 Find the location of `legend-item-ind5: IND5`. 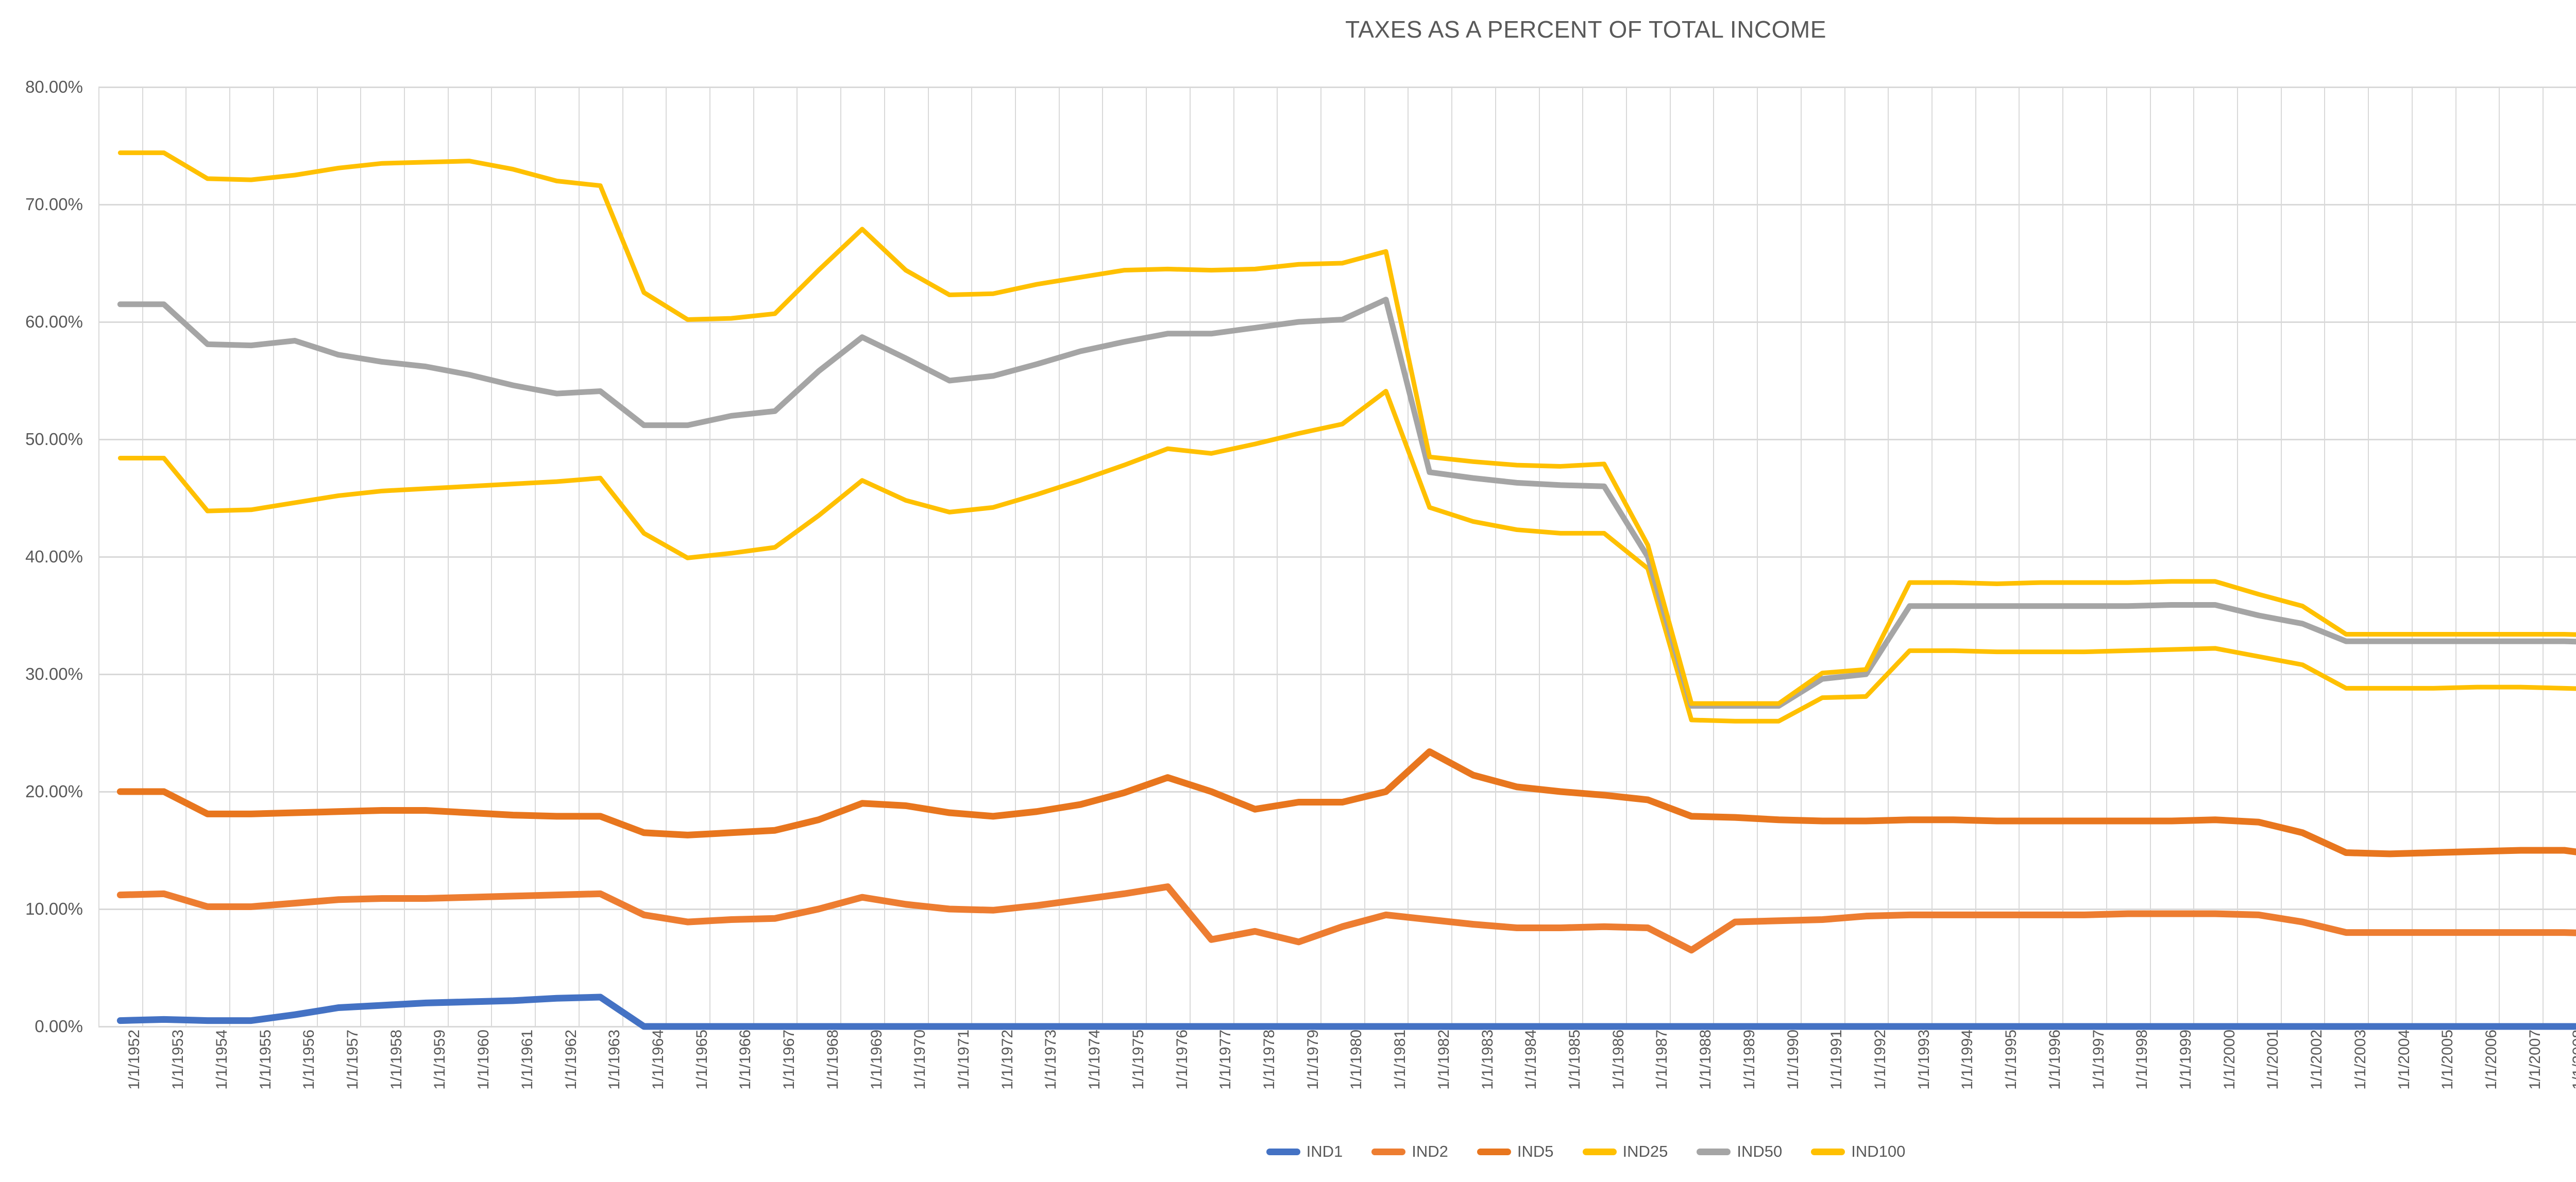

legend-item-ind5: IND5 is located at coordinates (1515, 1151).